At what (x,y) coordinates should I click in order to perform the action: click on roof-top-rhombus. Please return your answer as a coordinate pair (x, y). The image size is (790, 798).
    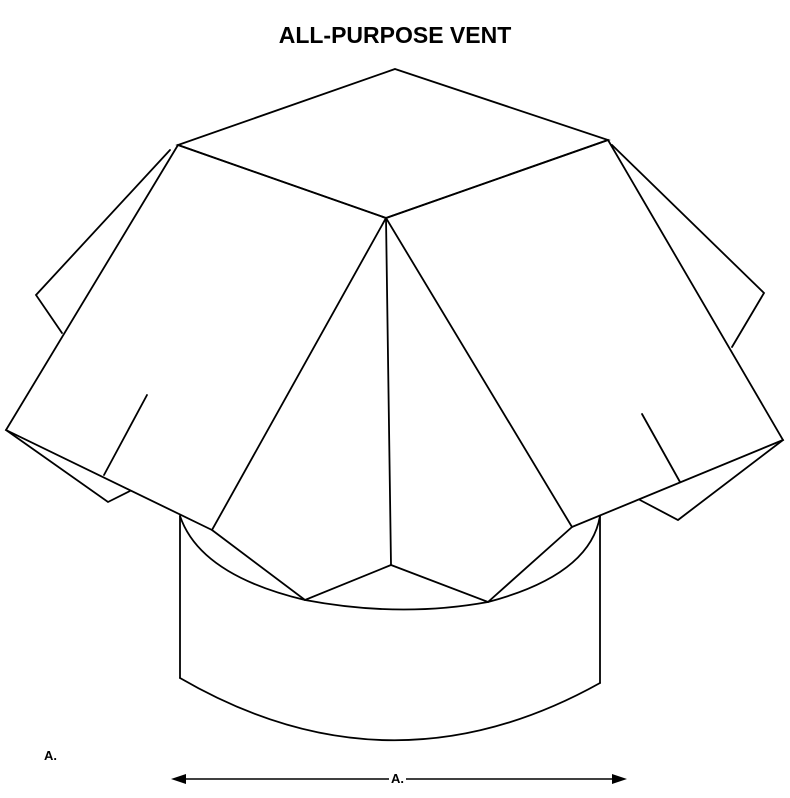
    Looking at the image, I should click on (393, 143).